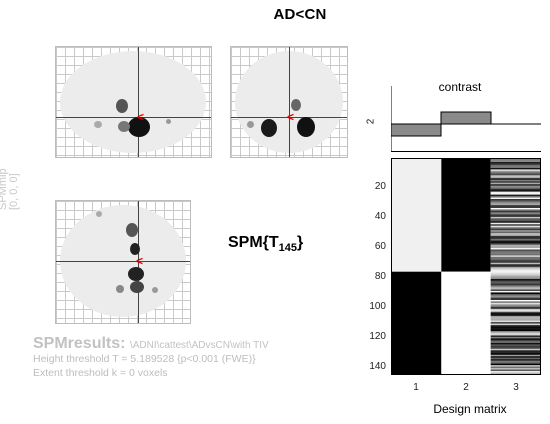 The image size is (550, 424). Describe the element at coordinates (14, 191) in the screenshot. I see `mip-coords-value: [0, 0, 0]` at that location.